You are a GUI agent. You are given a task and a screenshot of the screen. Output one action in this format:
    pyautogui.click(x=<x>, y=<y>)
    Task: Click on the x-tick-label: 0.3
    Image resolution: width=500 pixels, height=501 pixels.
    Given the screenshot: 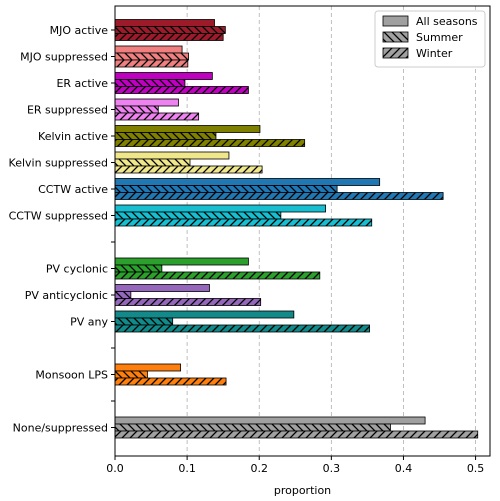 What is the action you would take?
    pyautogui.click(x=332, y=468)
    